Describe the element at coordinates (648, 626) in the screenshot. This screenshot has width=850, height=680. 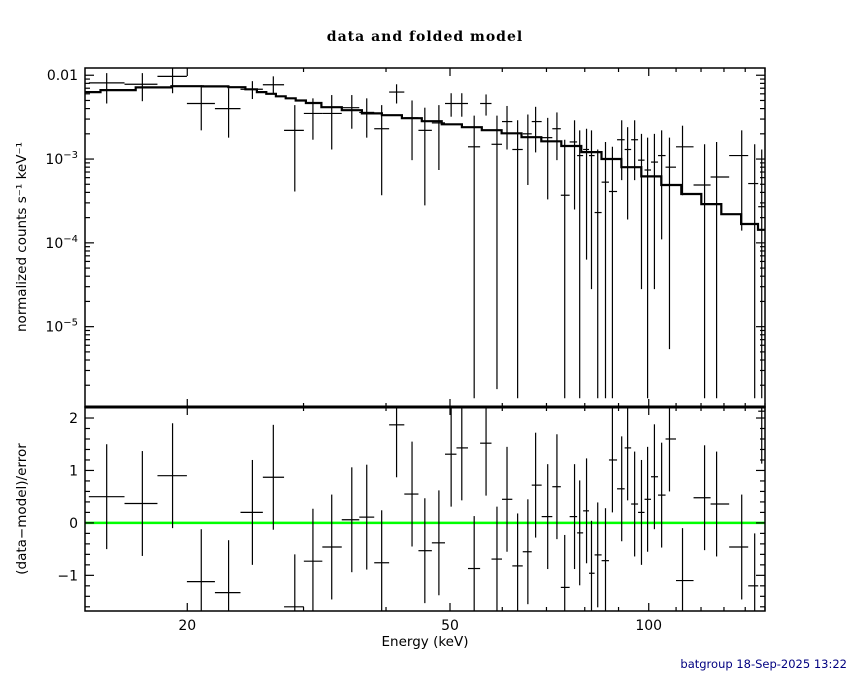
I see `svg-text: 100` at that location.